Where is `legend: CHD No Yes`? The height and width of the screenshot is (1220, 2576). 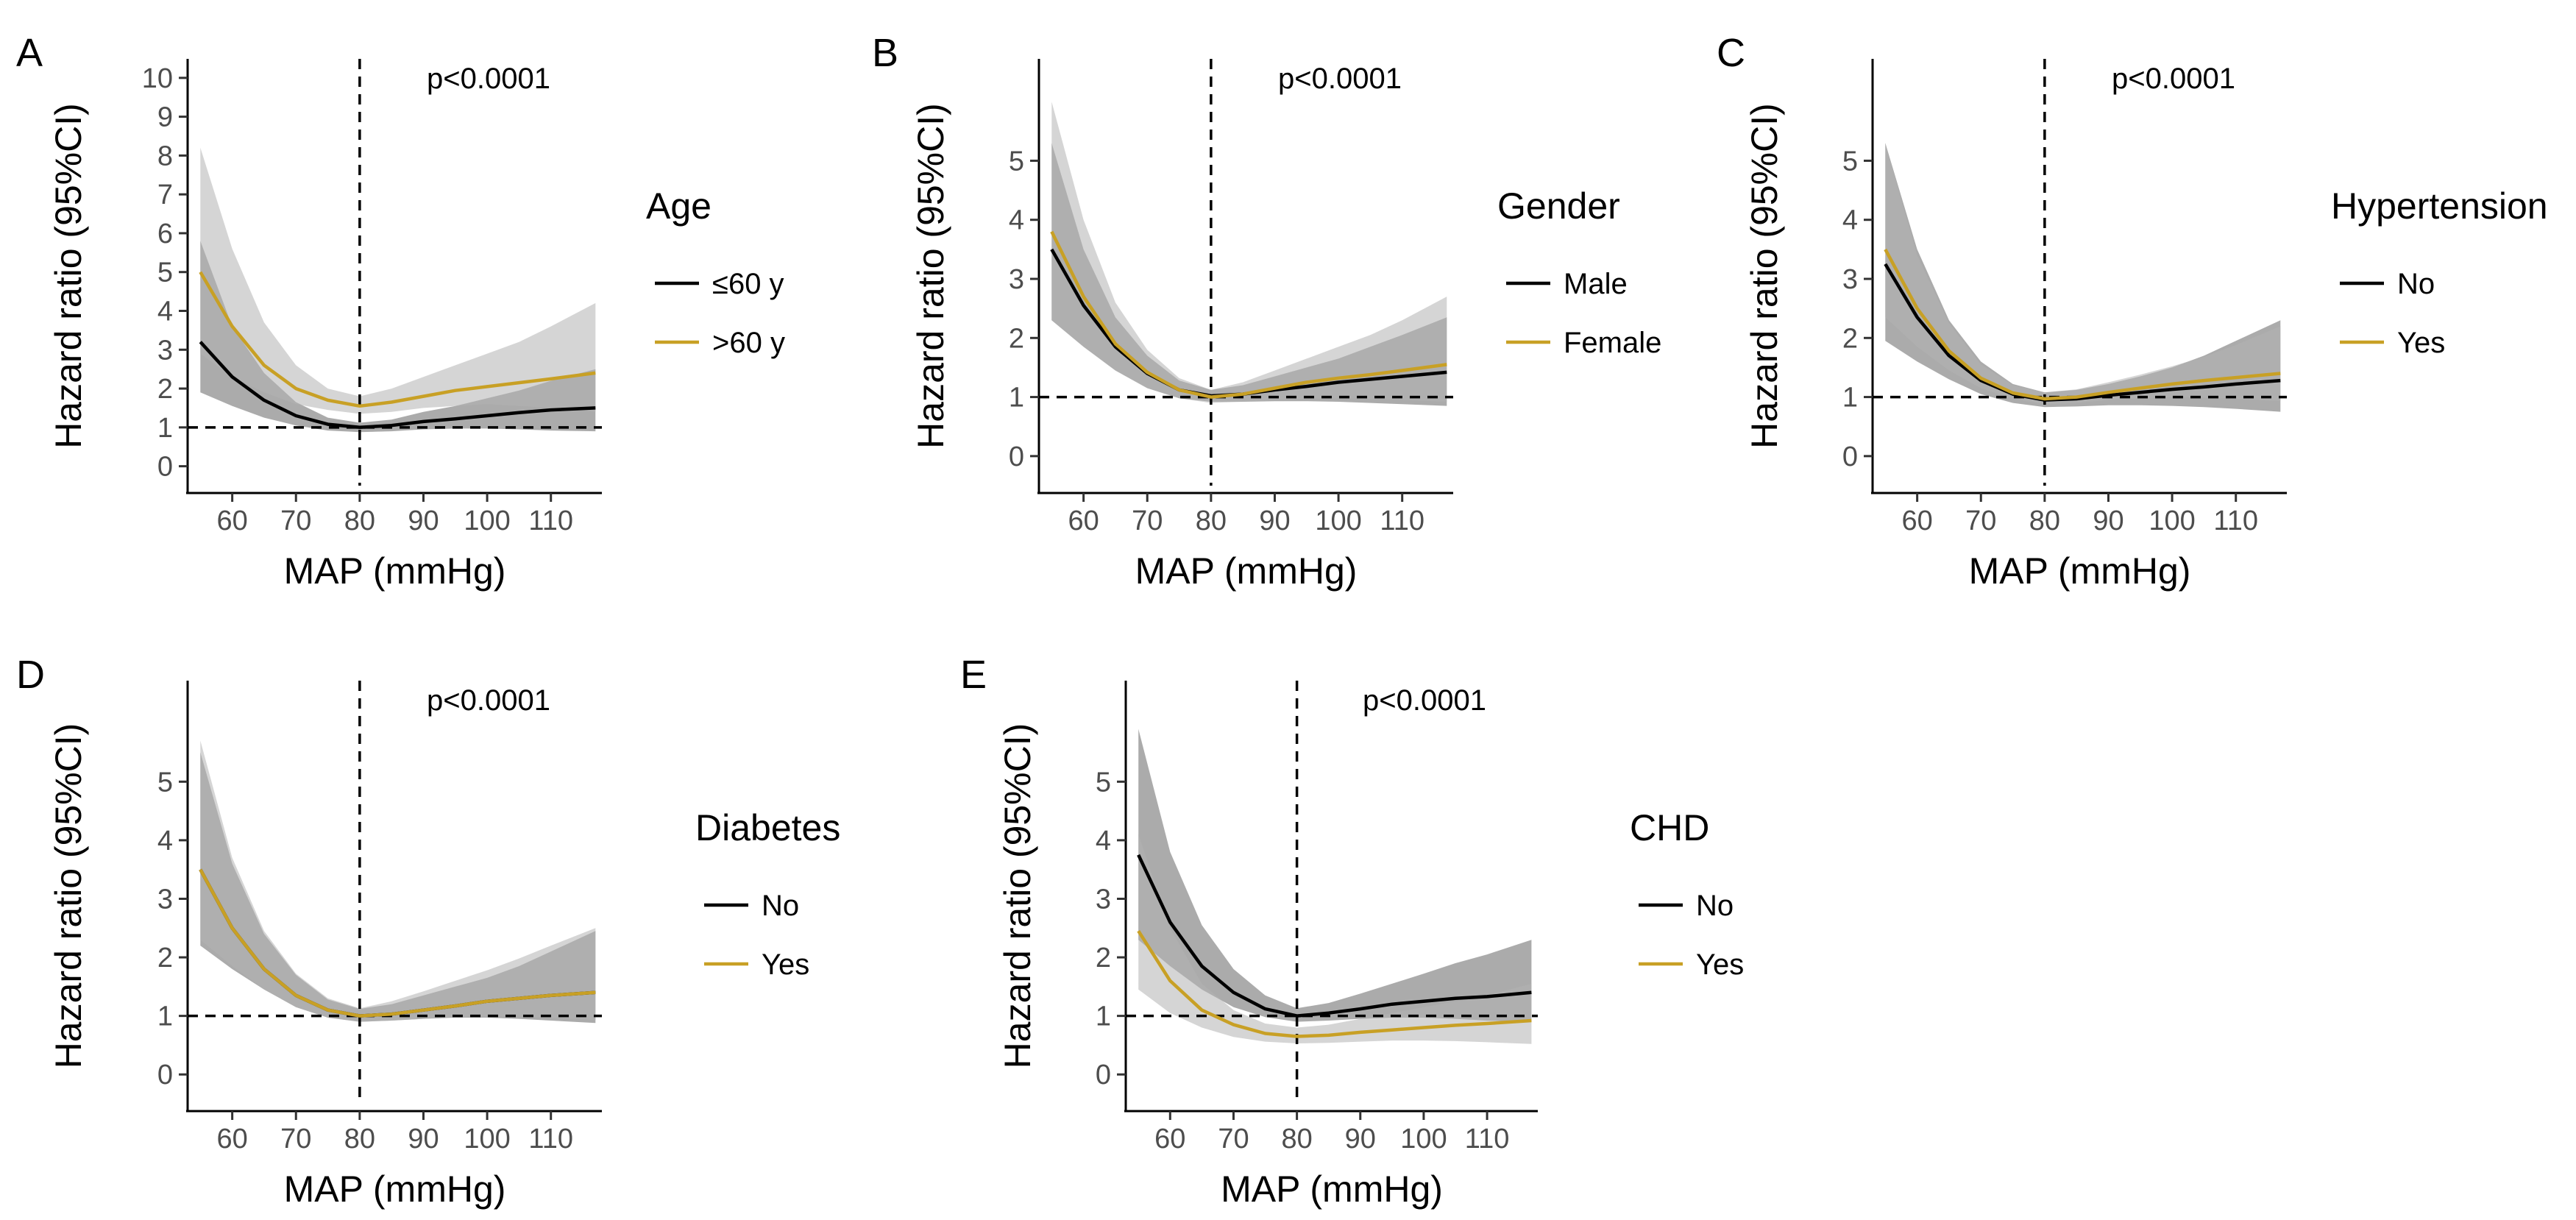 legend: CHD No Yes is located at coordinates (1687, 894).